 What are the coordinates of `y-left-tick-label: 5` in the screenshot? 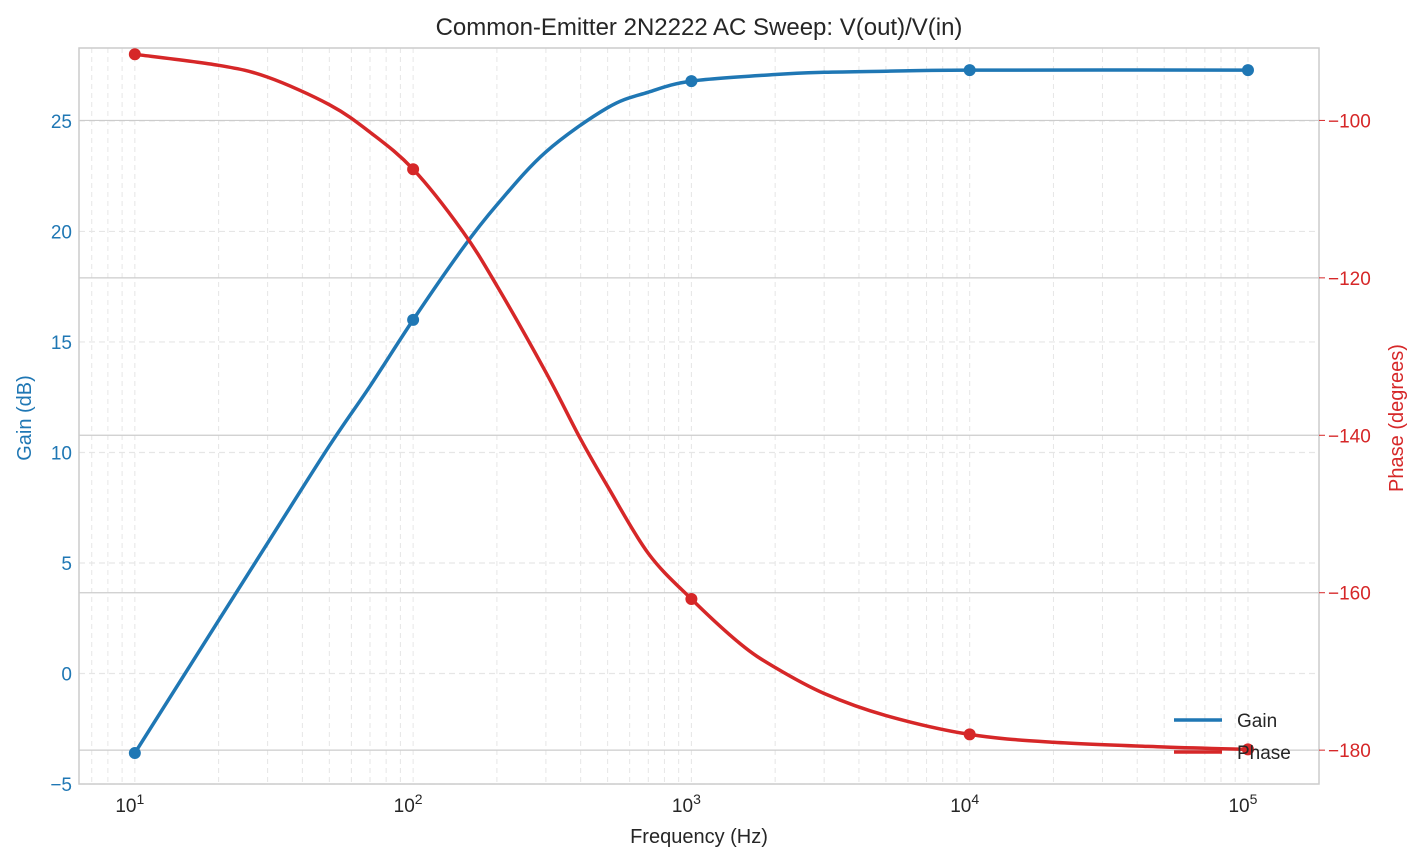 It's located at (66, 564).